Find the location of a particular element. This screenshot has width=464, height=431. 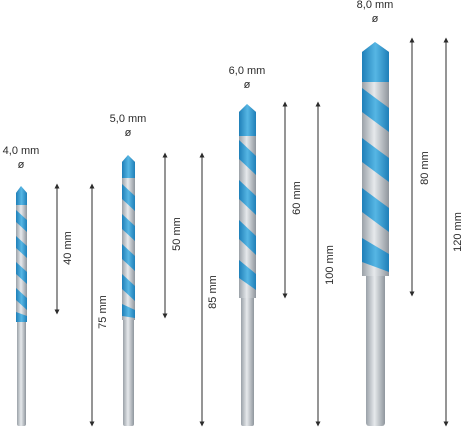

working-length-label: 50 mm is located at coordinates (177, 234).